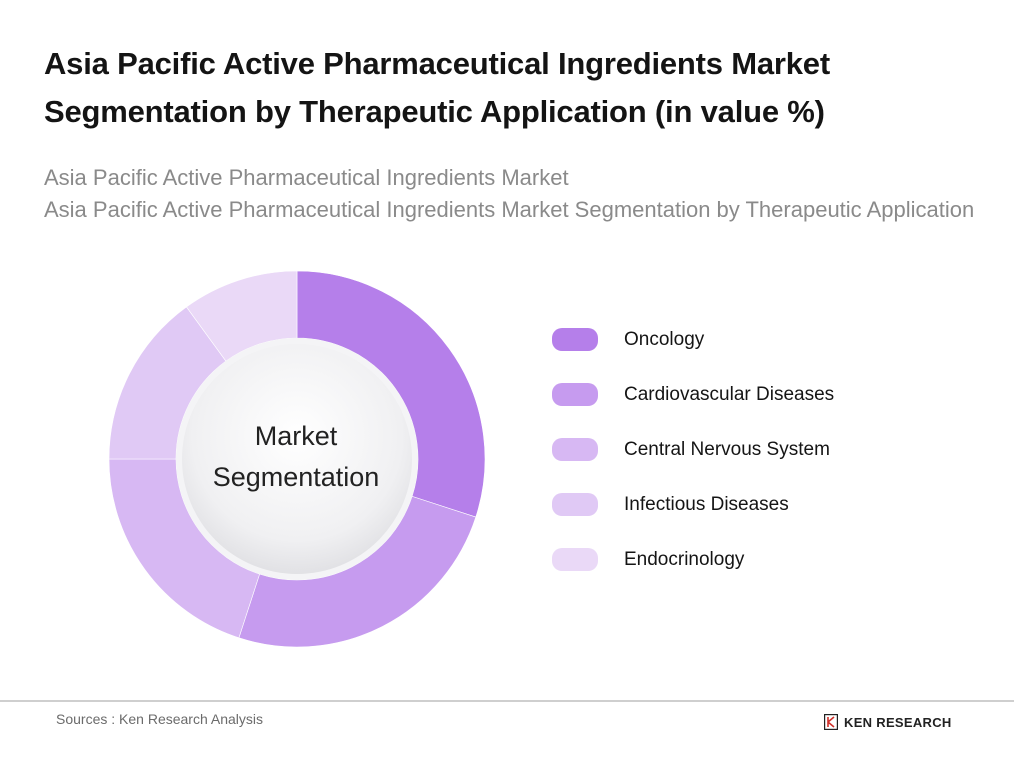  What do you see at coordinates (159, 719) in the screenshot?
I see `source-note: Sources : Ken Research Analysis` at bounding box center [159, 719].